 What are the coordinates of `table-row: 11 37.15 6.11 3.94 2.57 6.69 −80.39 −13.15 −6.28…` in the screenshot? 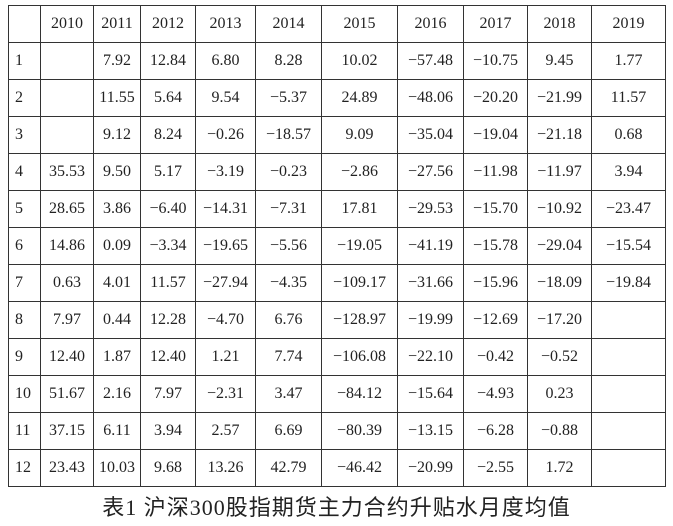 It's located at (337, 431).